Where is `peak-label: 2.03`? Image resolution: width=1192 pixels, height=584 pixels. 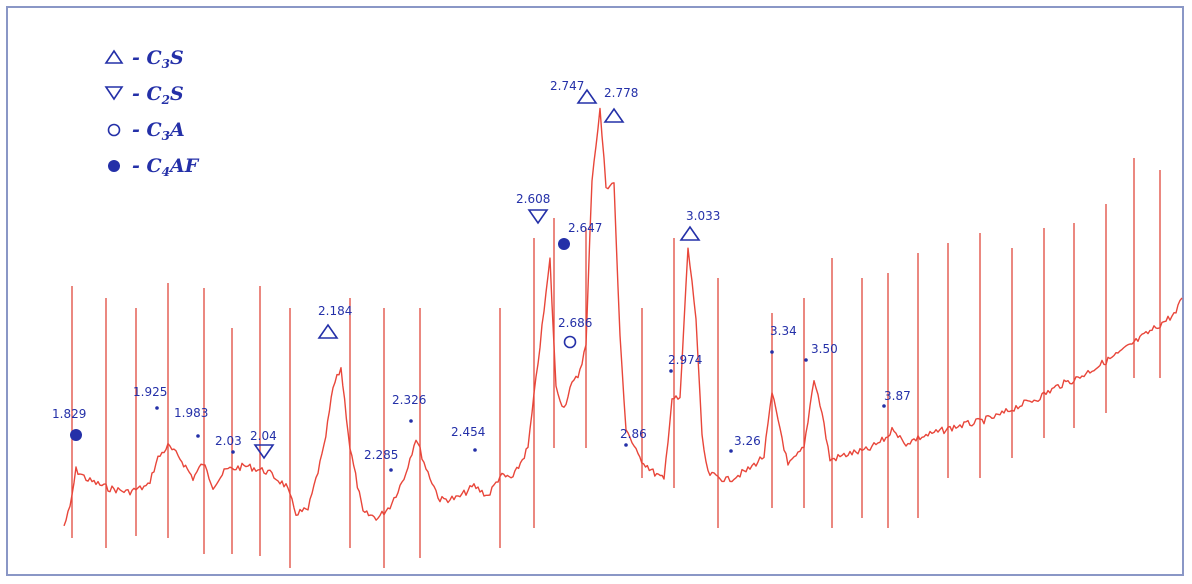
peak-label: 2.03 is located at coordinates (228, 441).